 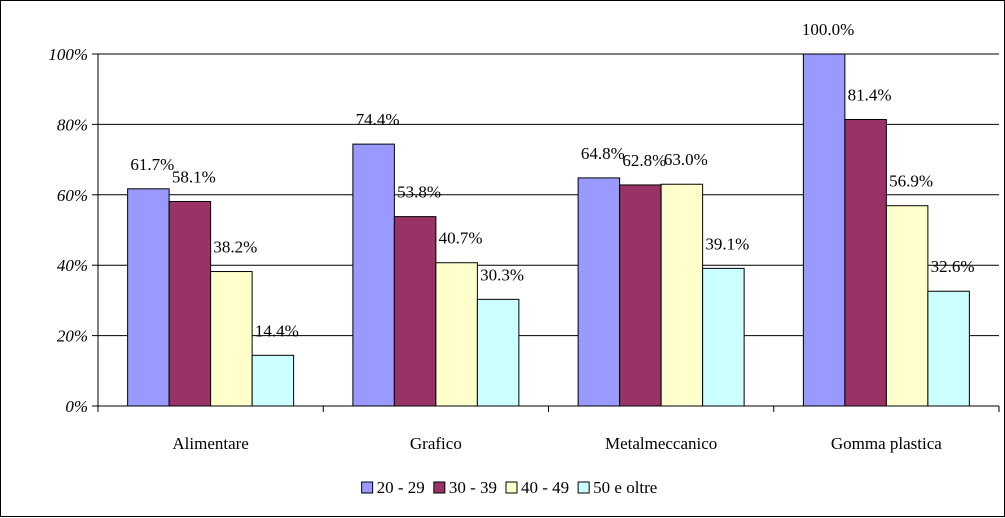 I want to click on data-label: 61.7%, so click(x=152, y=164).